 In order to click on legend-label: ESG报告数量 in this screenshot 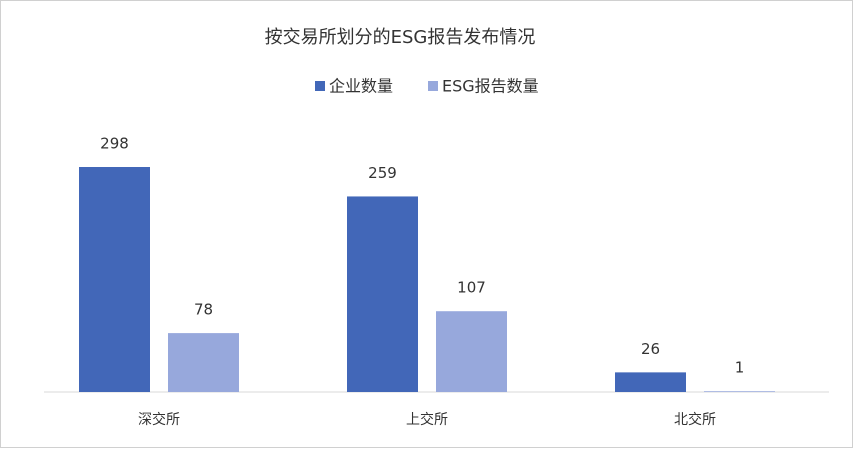, I will do `click(490, 86)`.